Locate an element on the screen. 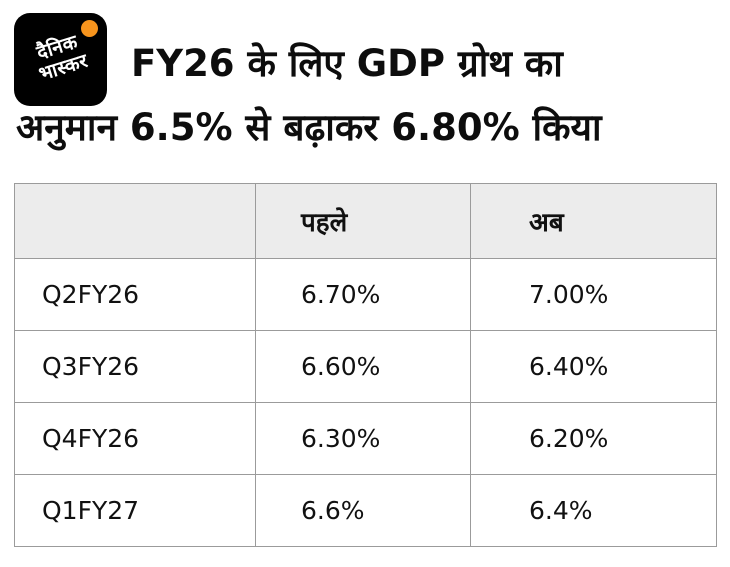 The image size is (730, 567). quarter-label: Q1FY27 is located at coordinates (135, 510).